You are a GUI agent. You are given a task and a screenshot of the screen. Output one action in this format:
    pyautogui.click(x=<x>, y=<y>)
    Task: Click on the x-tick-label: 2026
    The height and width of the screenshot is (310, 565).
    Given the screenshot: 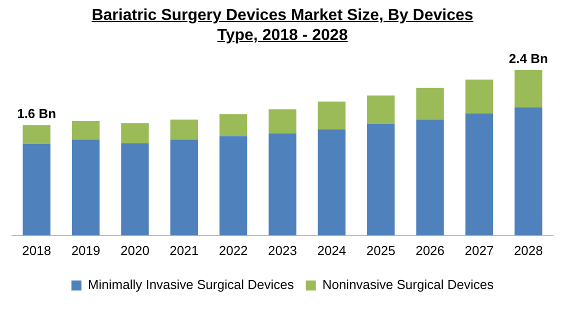 What is the action you would take?
    pyautogui.click(x=430, y=250)
    